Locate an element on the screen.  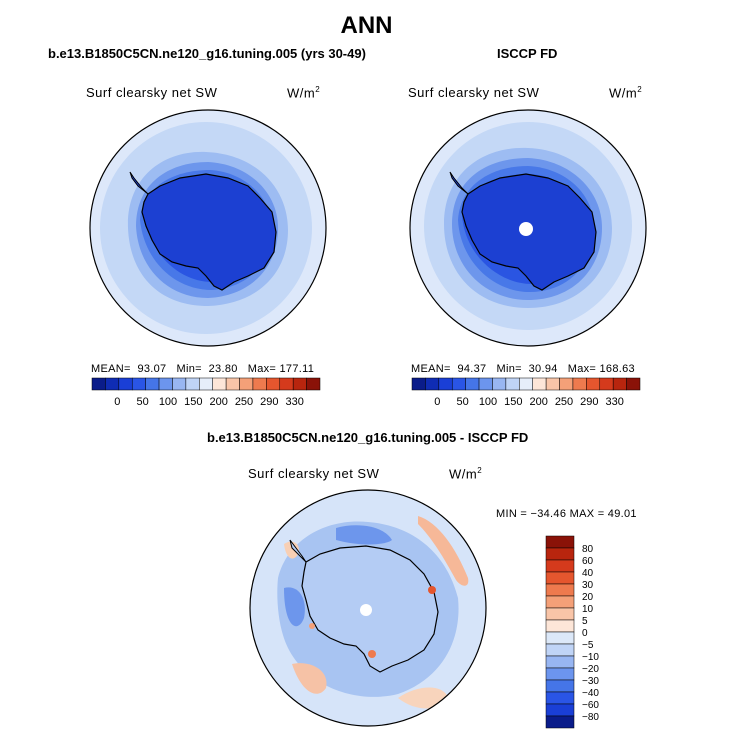
colorbar-tick-label: −20 is located at coordinates (590, 669).